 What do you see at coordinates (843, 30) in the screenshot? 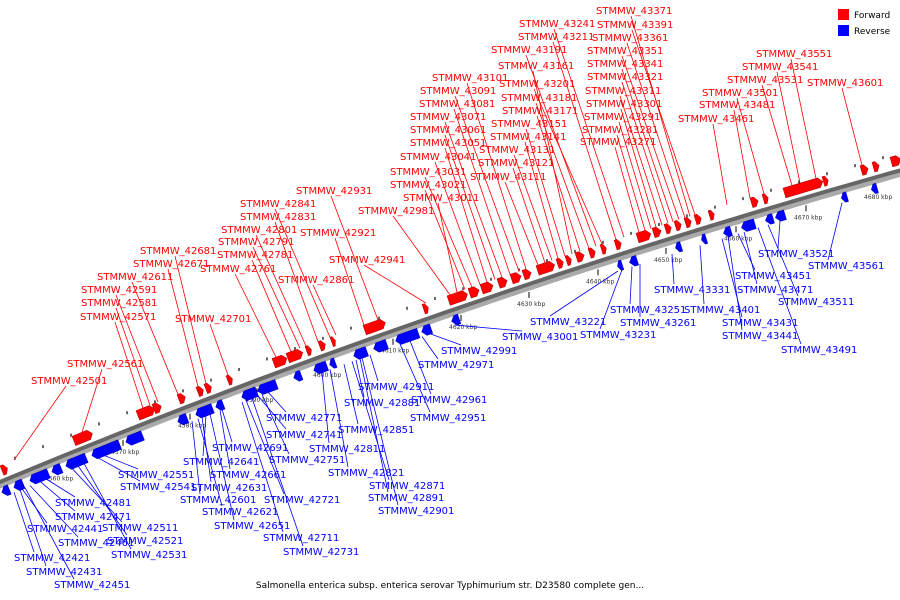
I see `legend-swatch-reverse` at bounding box center [843, 30].